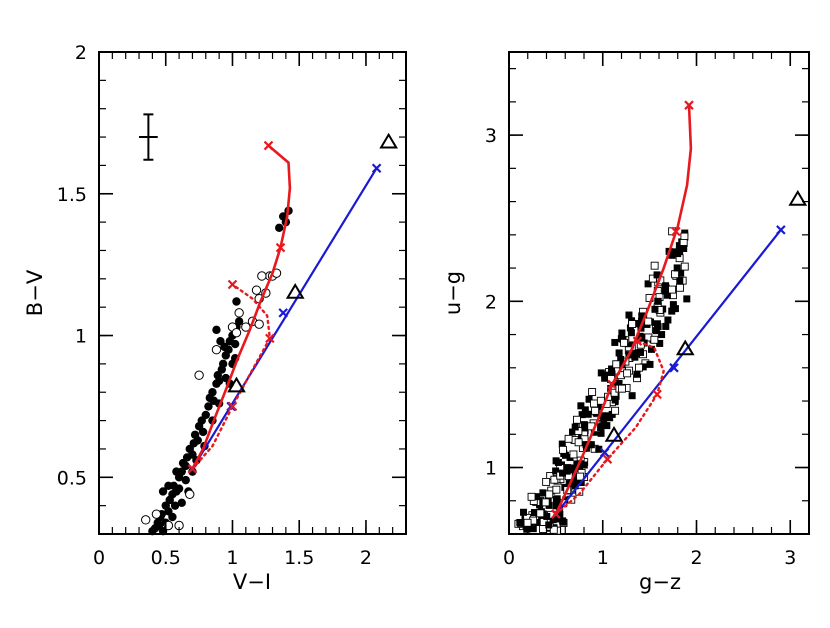  What do you see at coordinates (790, 558) in the screenshot?
I see `x-tick-label: 3` at bounding box center [790, 558].